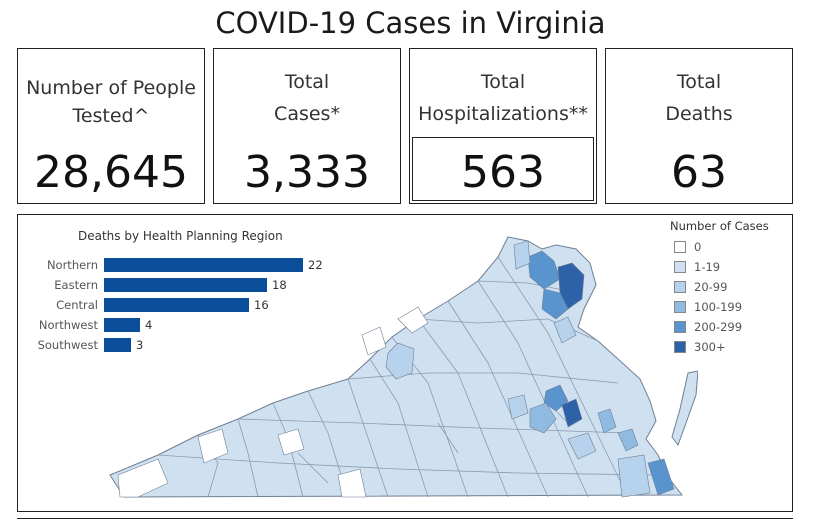 This screenshot has width=821, height=521. What do you see at coordinates (405, 518) in the screenshot?
I see `bottom-divider` at bounding box center [405, 518].